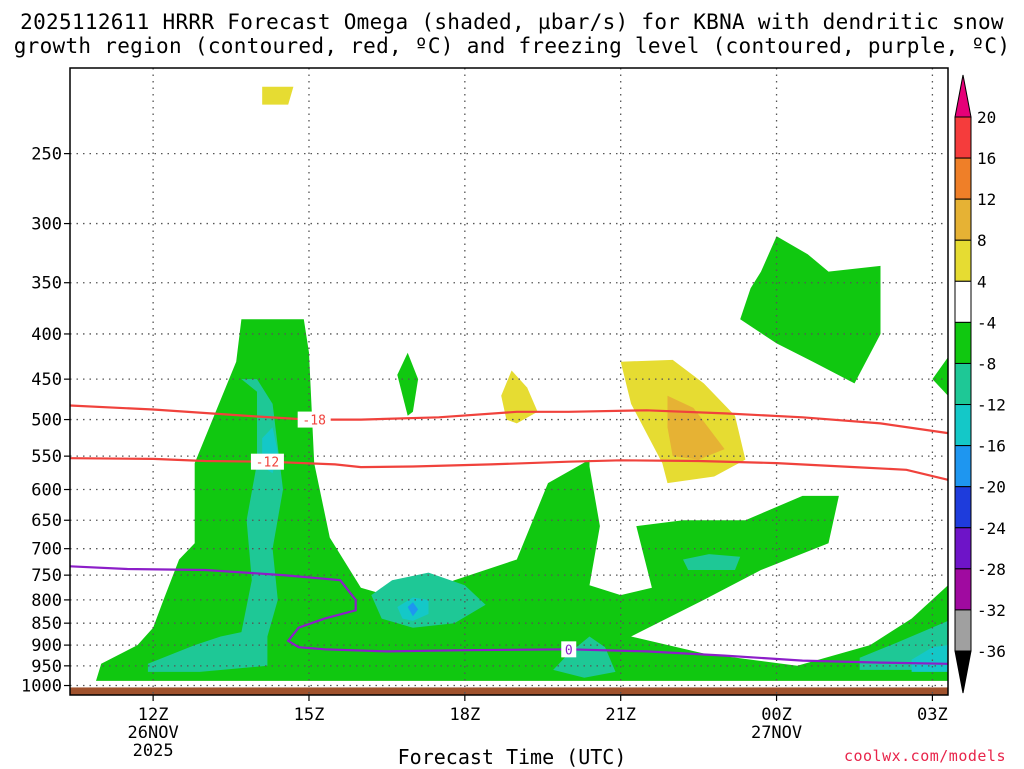  Describe the element at coordinates (810, 310) in the screenshot. I see `omega-region-green-upper-right` at that location.